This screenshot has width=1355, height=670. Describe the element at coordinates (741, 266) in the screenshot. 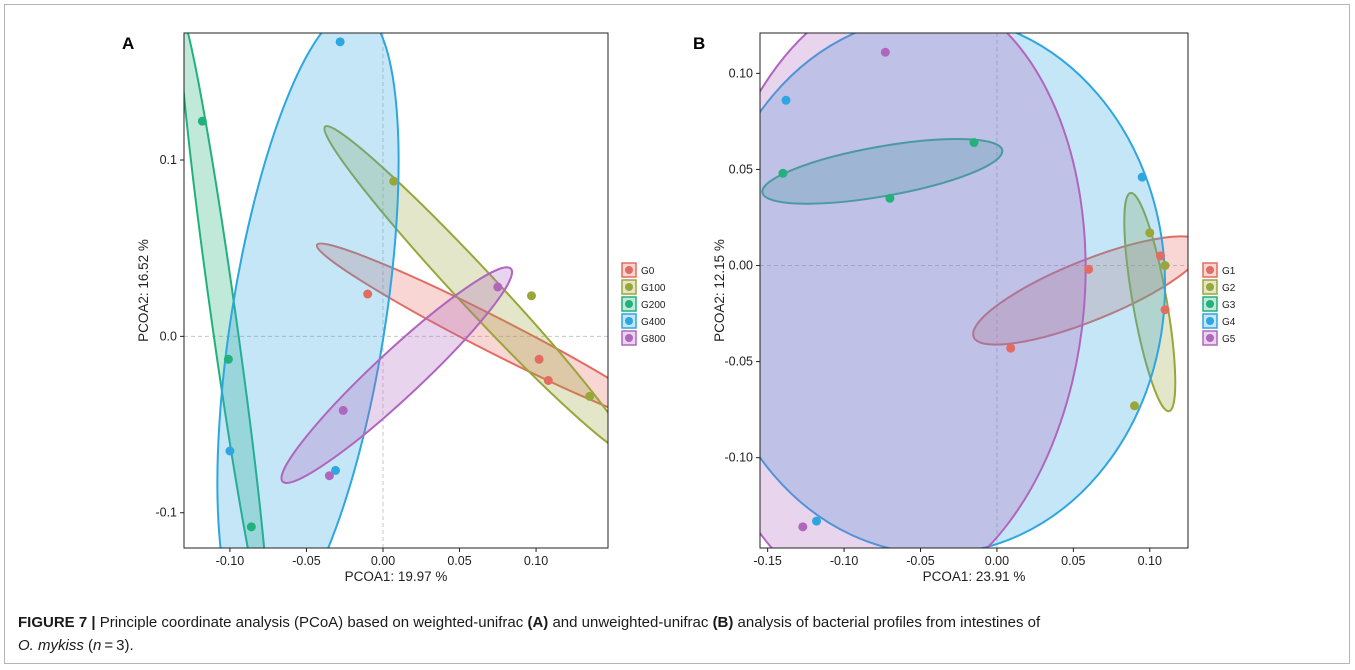

I see `y-tick-label: 0.00` at that location.